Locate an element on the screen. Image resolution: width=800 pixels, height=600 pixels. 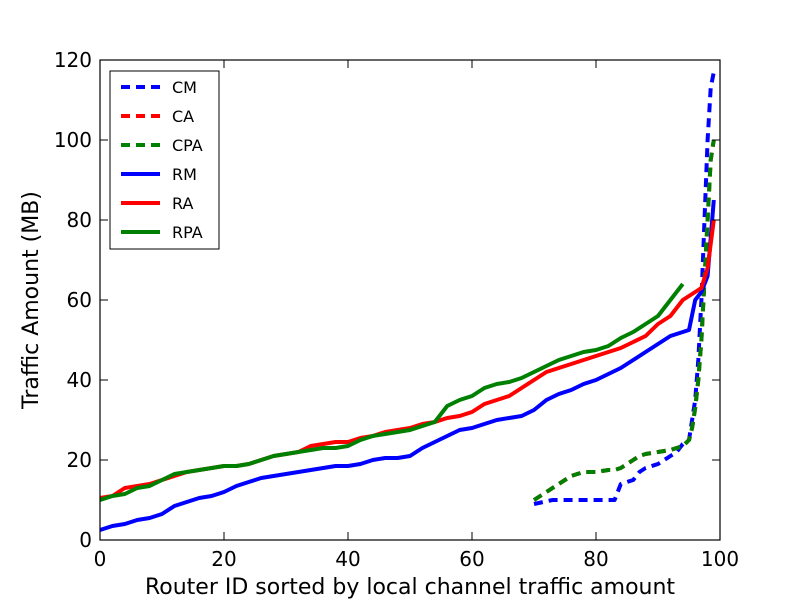
x-tick-label: 20 is located at coordinates (223, 559).